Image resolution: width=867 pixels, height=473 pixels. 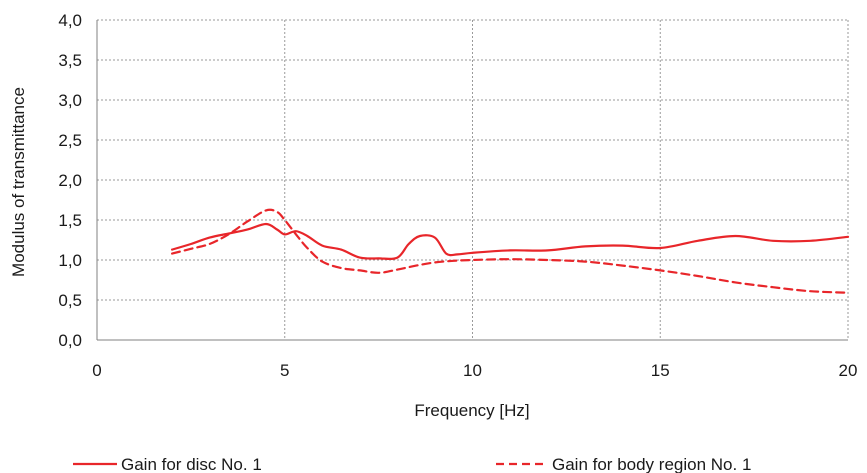 What do you see at coordinates (70, 100) in the screenshot?
I see `y-tick-label: 3,0` at bounding box center [70, 100].